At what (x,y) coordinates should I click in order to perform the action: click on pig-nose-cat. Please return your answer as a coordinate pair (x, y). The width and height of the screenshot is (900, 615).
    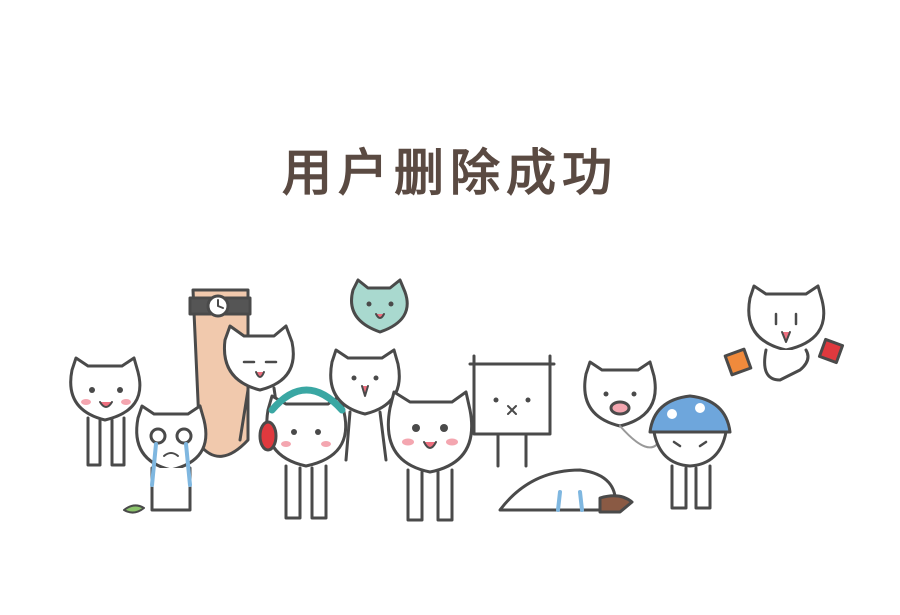
    Looking at the image, I should click on (622, 404).